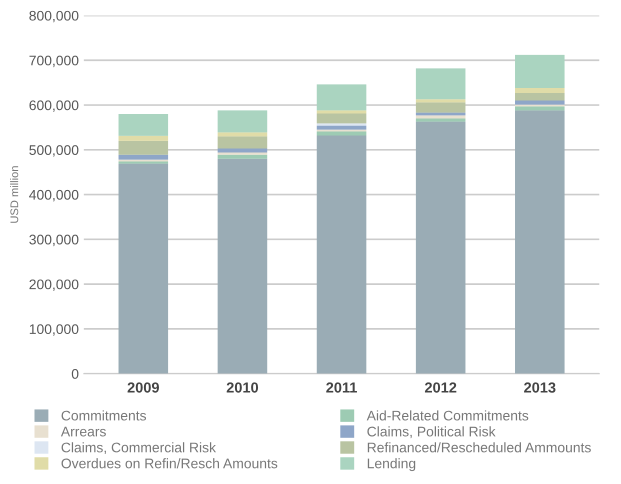  Describe the element at coordinates (341, 387) in the screenshot. I see `x-tick-label: 2011` at that location.